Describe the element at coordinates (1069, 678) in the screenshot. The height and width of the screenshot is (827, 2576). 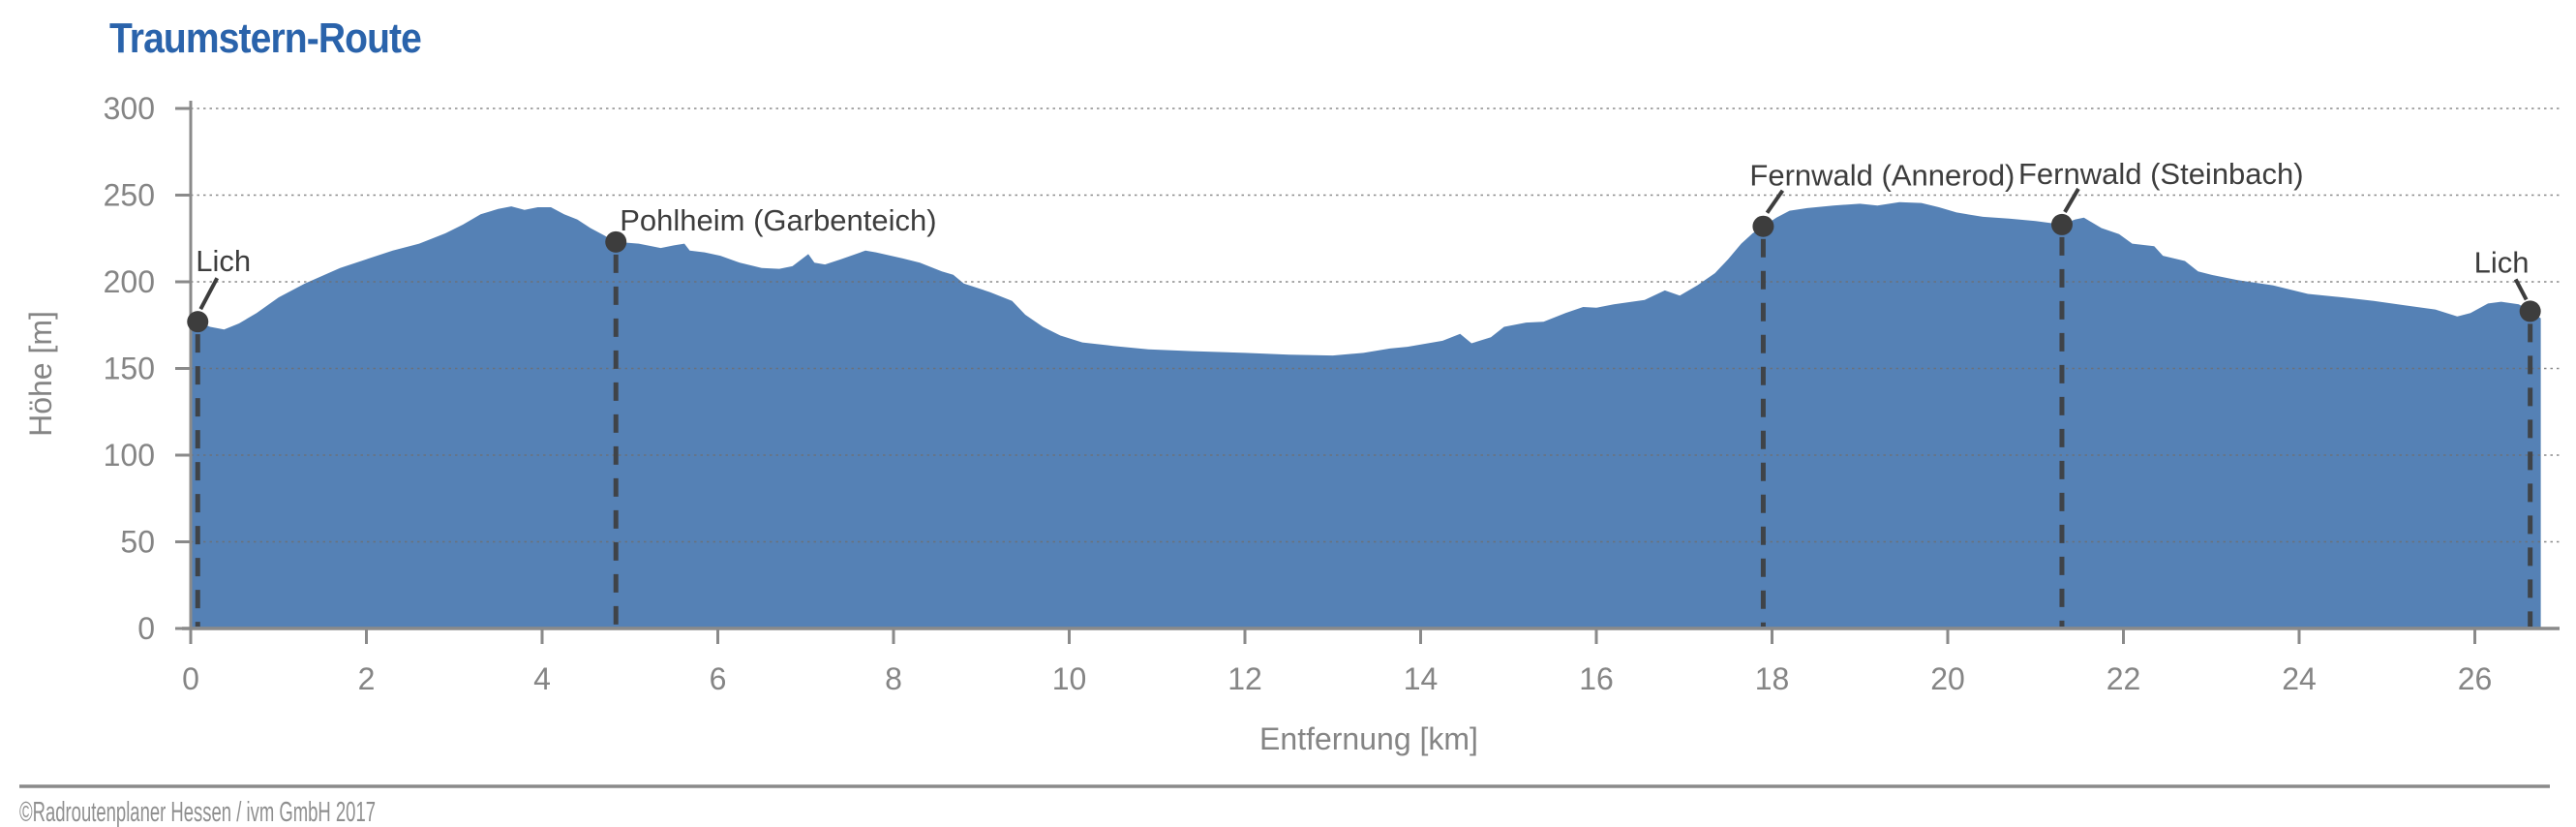
I see `x-tick-label-10: 10` at that location.